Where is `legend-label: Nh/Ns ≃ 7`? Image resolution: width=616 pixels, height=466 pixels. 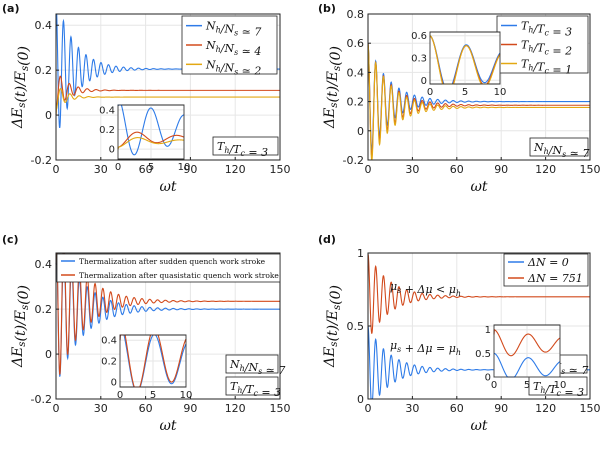 legend-label: Nh/Ns ≃ 7 is located at coordinates (233, 29).